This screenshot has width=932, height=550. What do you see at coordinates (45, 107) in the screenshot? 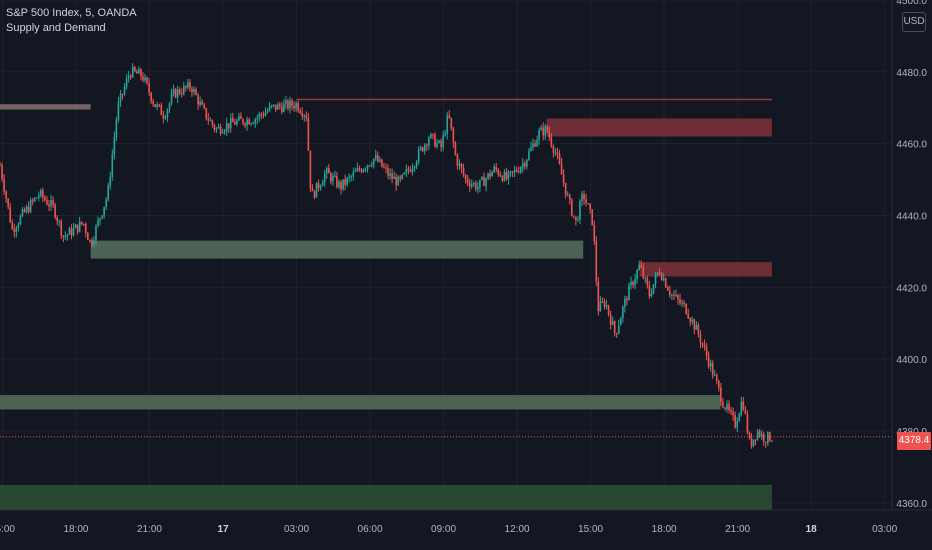
I see `supply-zone` at bounding box center [45, 107].